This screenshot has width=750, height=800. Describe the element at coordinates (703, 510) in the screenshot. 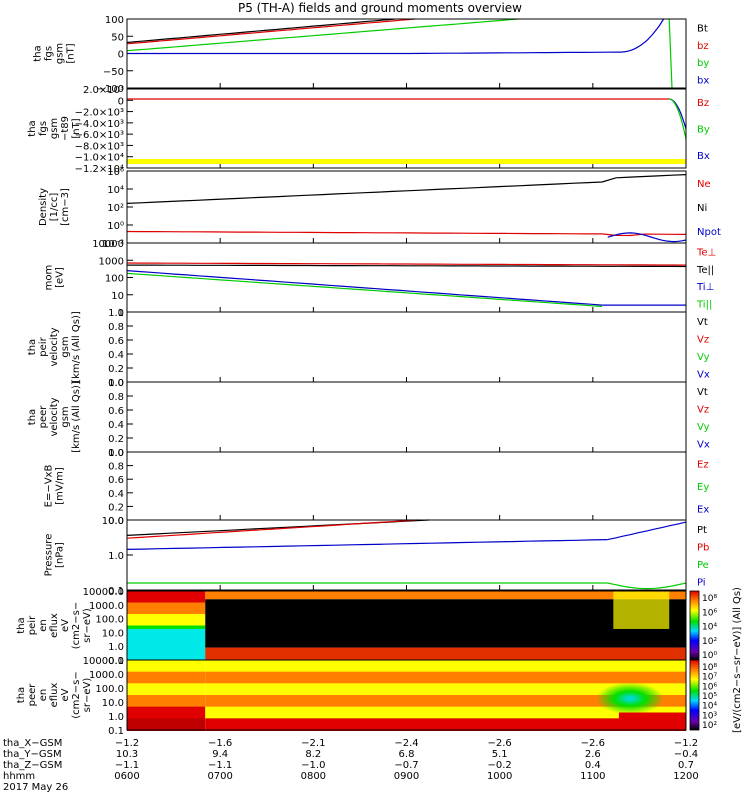

I see `legend-entry-Ex: Ex` at that location.